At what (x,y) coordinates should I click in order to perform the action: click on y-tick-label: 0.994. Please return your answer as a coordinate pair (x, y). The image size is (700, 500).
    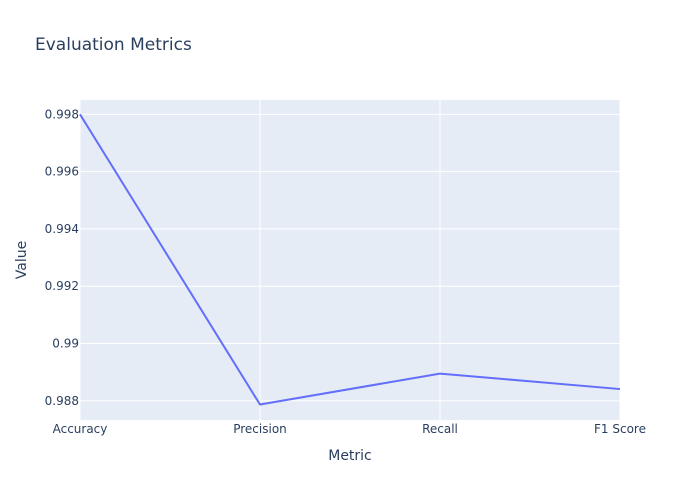
    Looking at the image, I should click on (62, 229).